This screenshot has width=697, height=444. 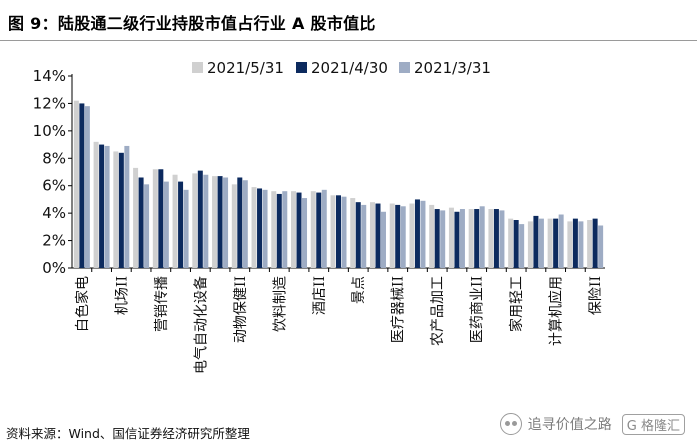 I want to click on legend-label: 2021/3/31, so click(x=452, y=68).